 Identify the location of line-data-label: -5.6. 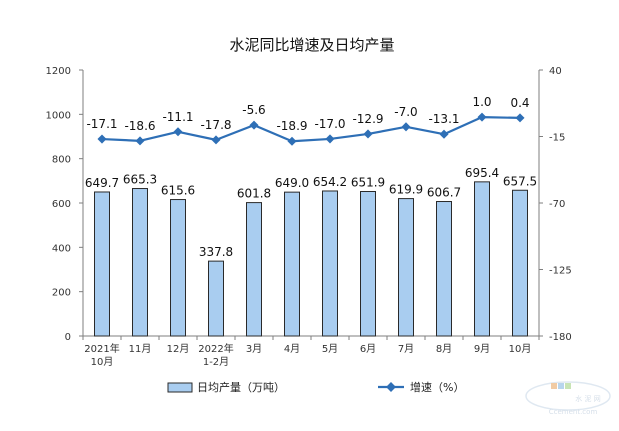
(253, 110).